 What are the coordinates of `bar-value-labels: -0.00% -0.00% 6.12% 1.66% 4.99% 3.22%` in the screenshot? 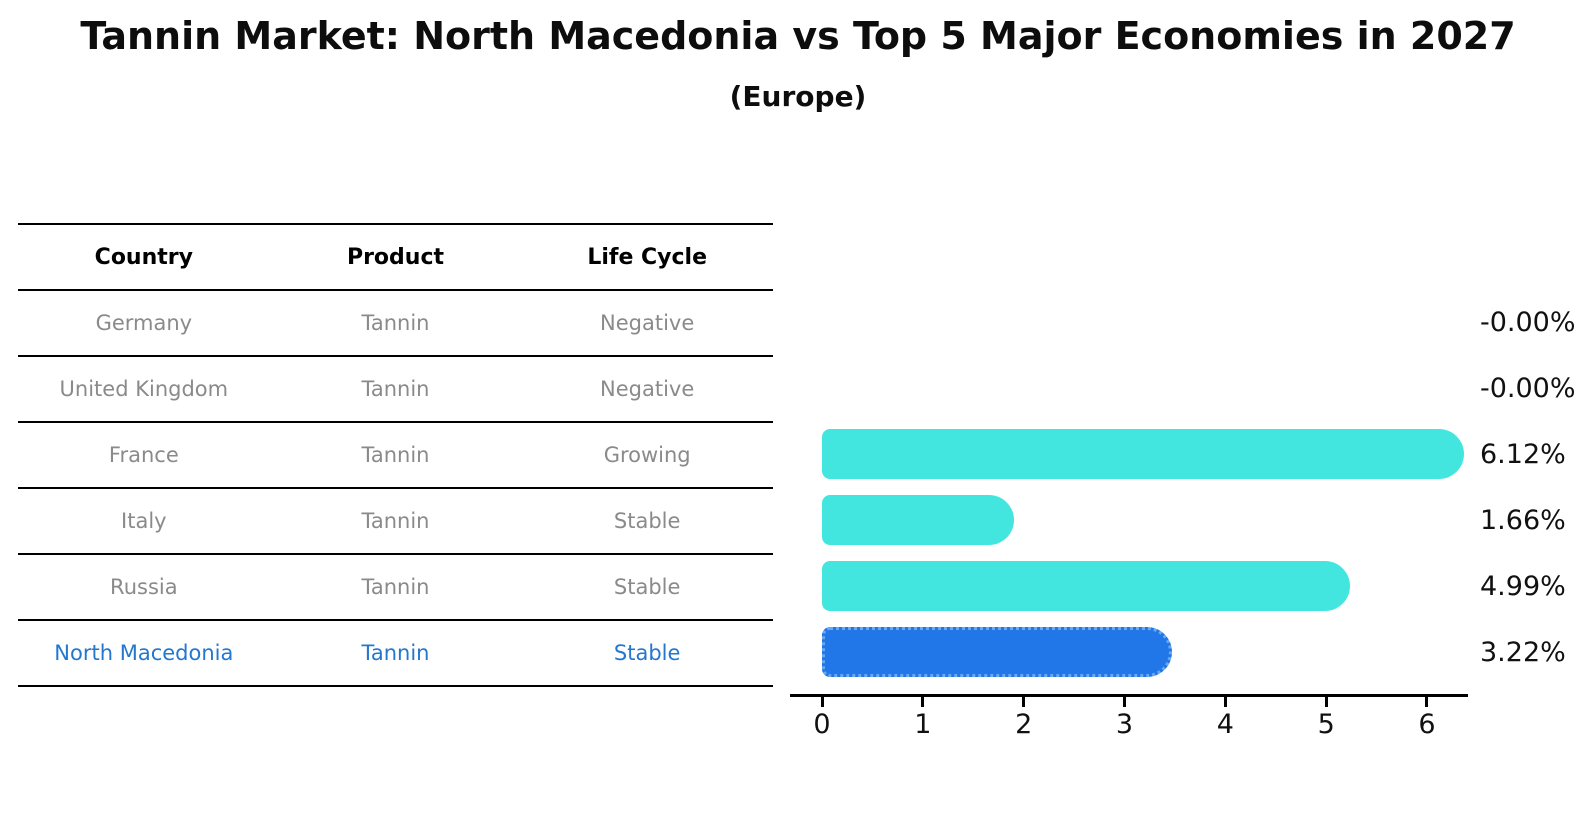 It's located at (1528, 487).